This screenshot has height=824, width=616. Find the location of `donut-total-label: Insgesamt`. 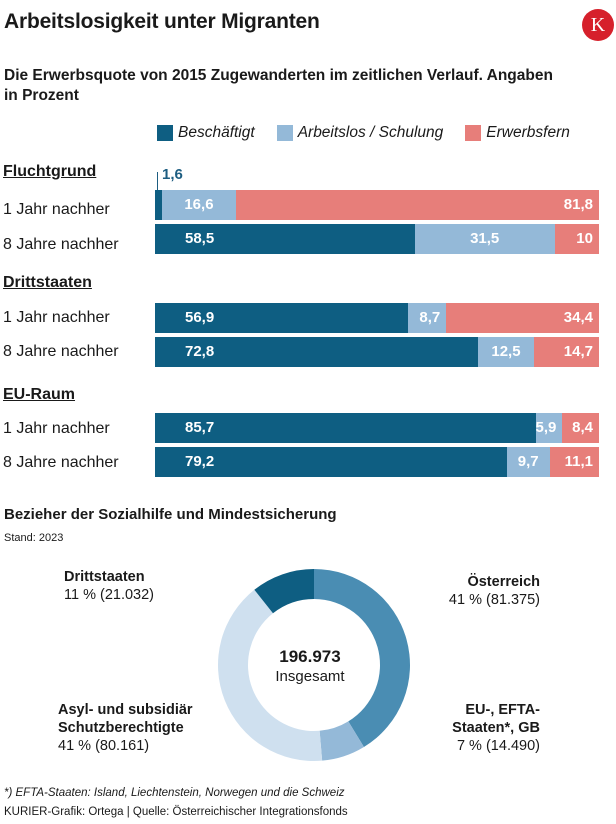

donut-total-label: Insgesamt is located at coordinates (310, 676).